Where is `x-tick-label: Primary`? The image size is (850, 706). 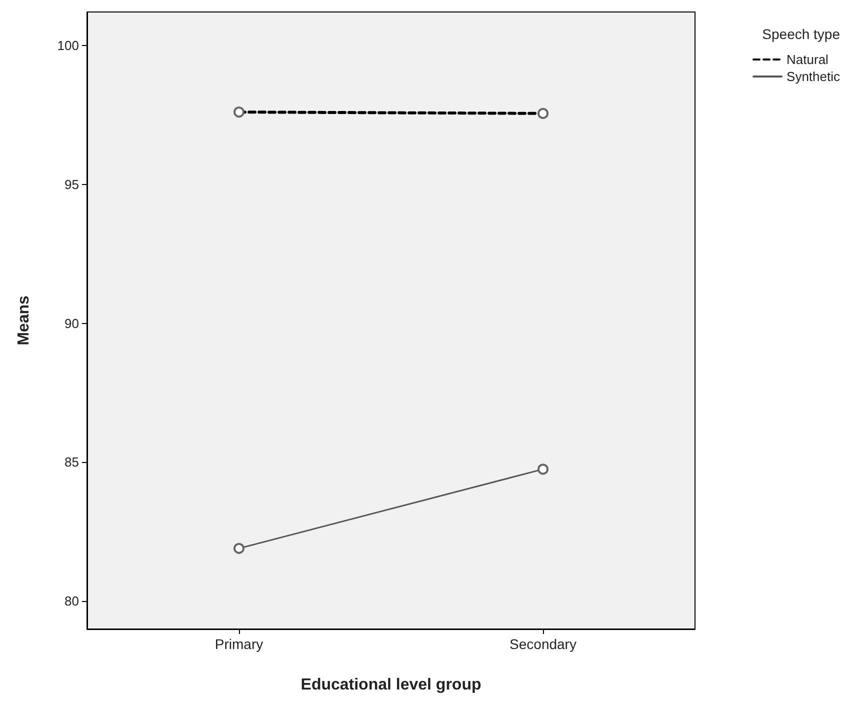
x-tick-label: Primary is located at coordinates (239, 644).